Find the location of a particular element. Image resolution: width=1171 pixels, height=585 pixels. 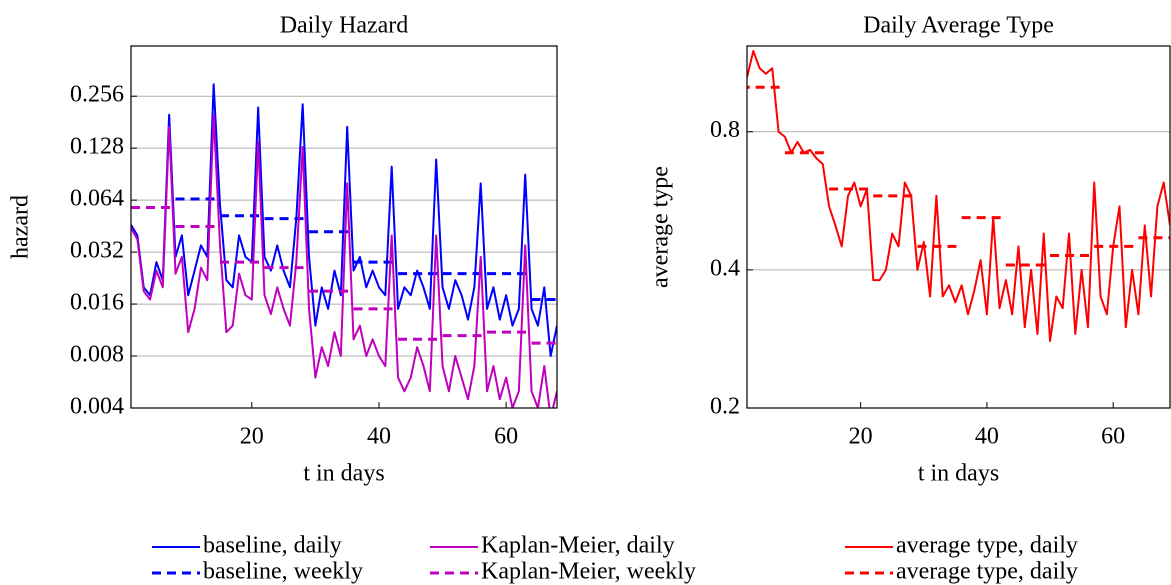

legend-label: Kaplan-Meier, daily is located at coordinates (578, 546).